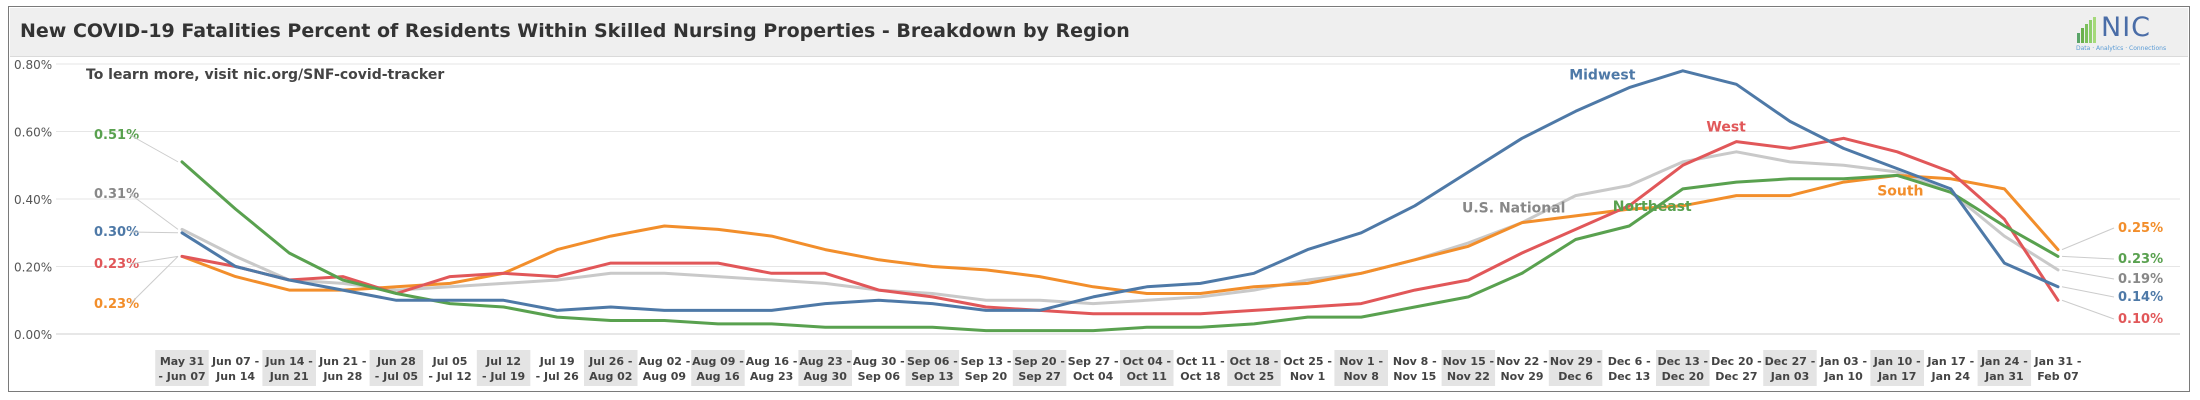 This screenshot has width=2200, height=400. What do you see at coordinates (1360, 376) in the screenshot?
I see `x-tick-label: Nov 8` at bounding box center [1360, 376].